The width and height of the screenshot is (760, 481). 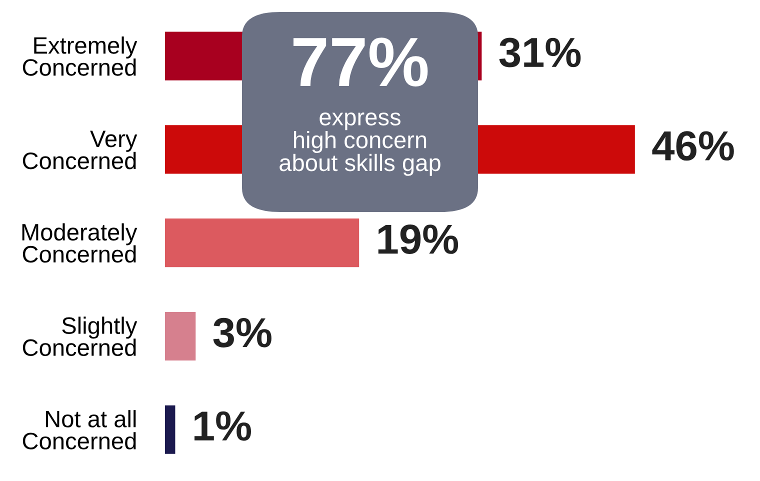 I want to click on y-tick-label: Slightly Concerned, so click(x=80, y=336).